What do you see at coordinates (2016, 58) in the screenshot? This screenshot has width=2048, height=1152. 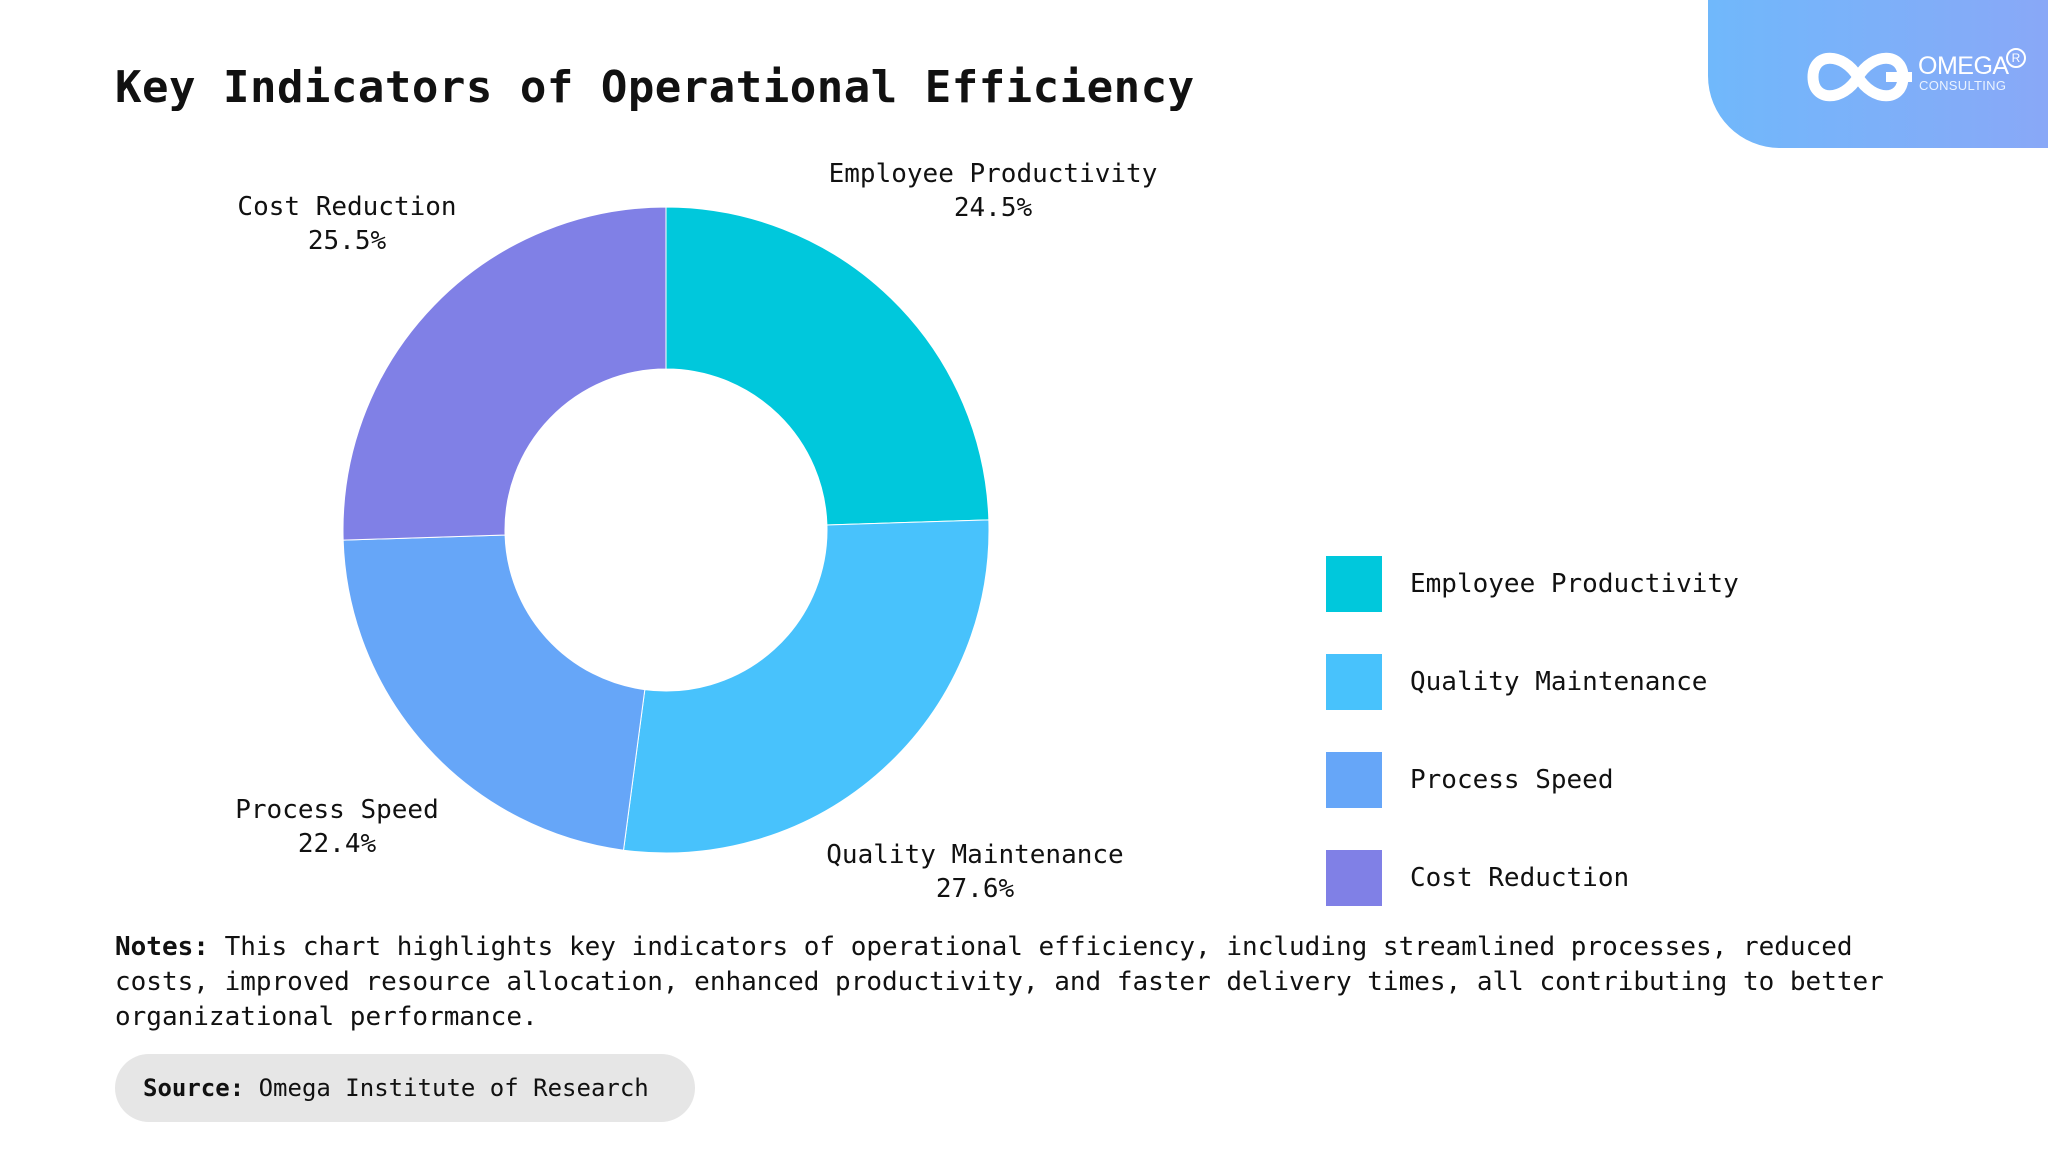 I see `registered-mark: R` at bounding box center [2016, 58].